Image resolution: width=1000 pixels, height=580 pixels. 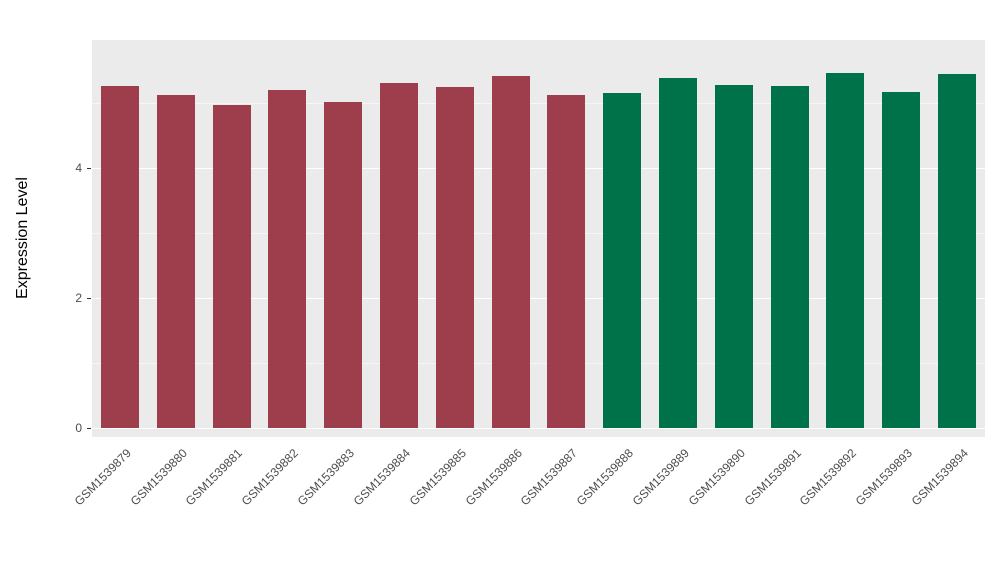 I want to click on x-tick-label: GSM1539885, so click(x=437, y=477).